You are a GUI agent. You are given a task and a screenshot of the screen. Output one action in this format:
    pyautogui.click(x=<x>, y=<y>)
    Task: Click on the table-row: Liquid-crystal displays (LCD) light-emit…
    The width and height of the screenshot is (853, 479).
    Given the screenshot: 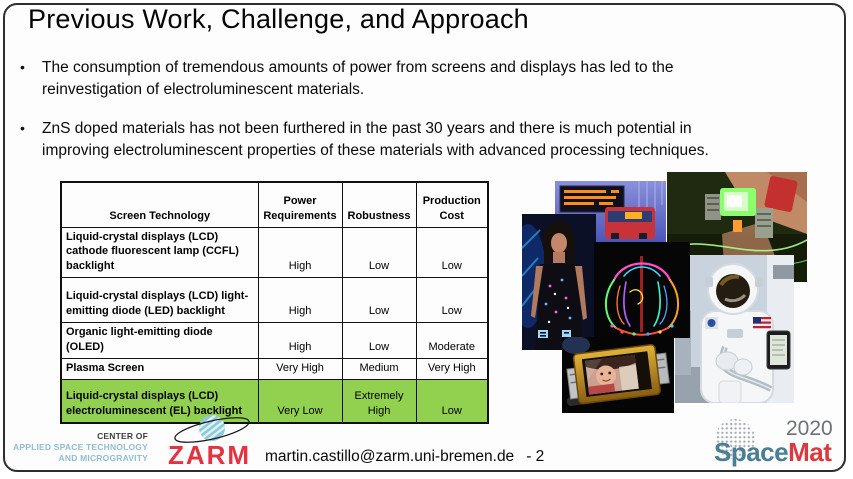 What is the action you would take?
    pyautogui.click(x=274, y=300)
    